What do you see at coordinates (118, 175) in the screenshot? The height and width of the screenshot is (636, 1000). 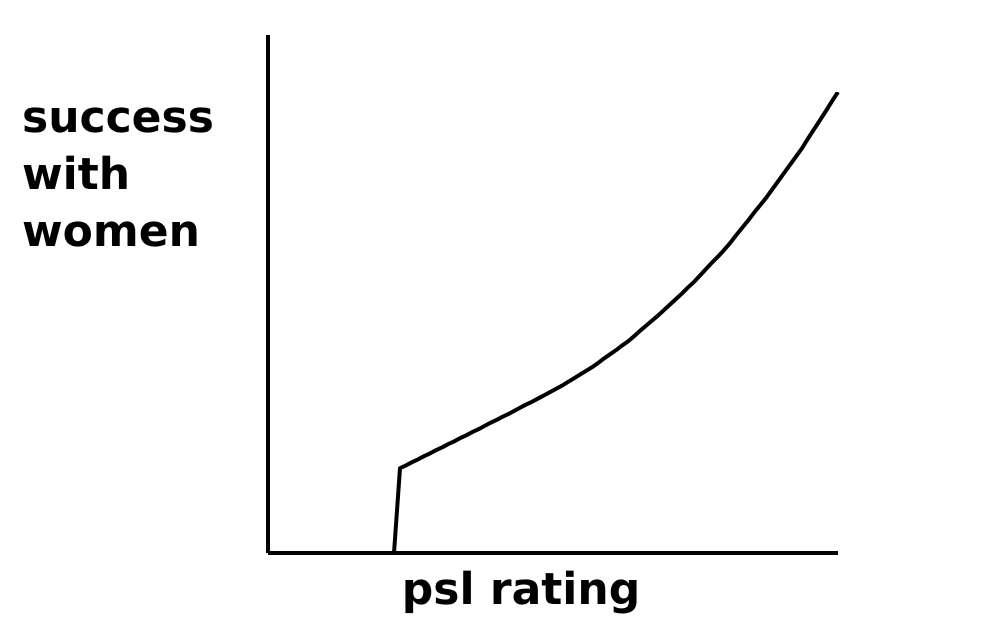 I see `y-axis-title: success with women` at bounding box center [118, 175].